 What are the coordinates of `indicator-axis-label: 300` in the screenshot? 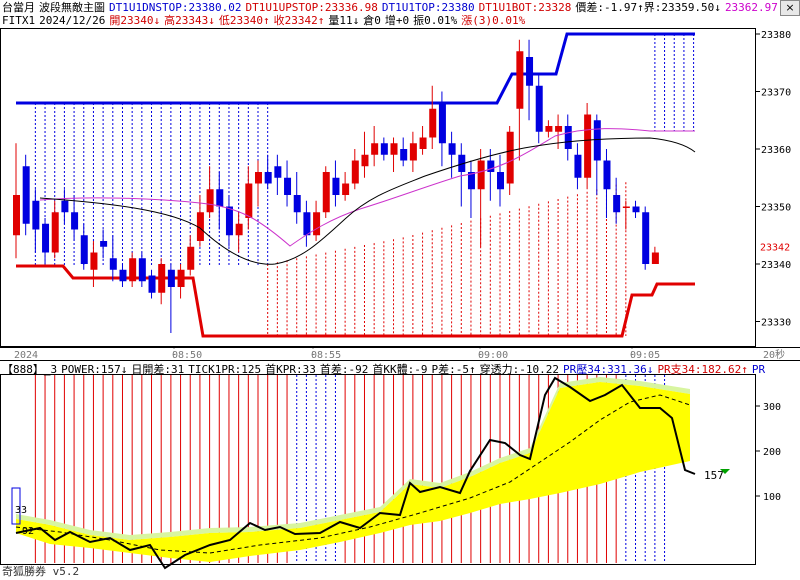 It's located at (772, 407).